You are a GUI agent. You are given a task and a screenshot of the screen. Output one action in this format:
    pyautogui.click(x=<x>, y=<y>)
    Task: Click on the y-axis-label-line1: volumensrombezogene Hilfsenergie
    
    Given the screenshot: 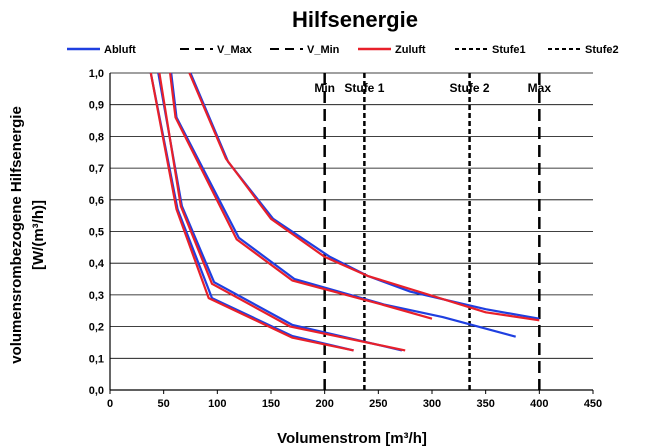 What is the action you would take?
    pyautogui.click(x=16, y=235)
    